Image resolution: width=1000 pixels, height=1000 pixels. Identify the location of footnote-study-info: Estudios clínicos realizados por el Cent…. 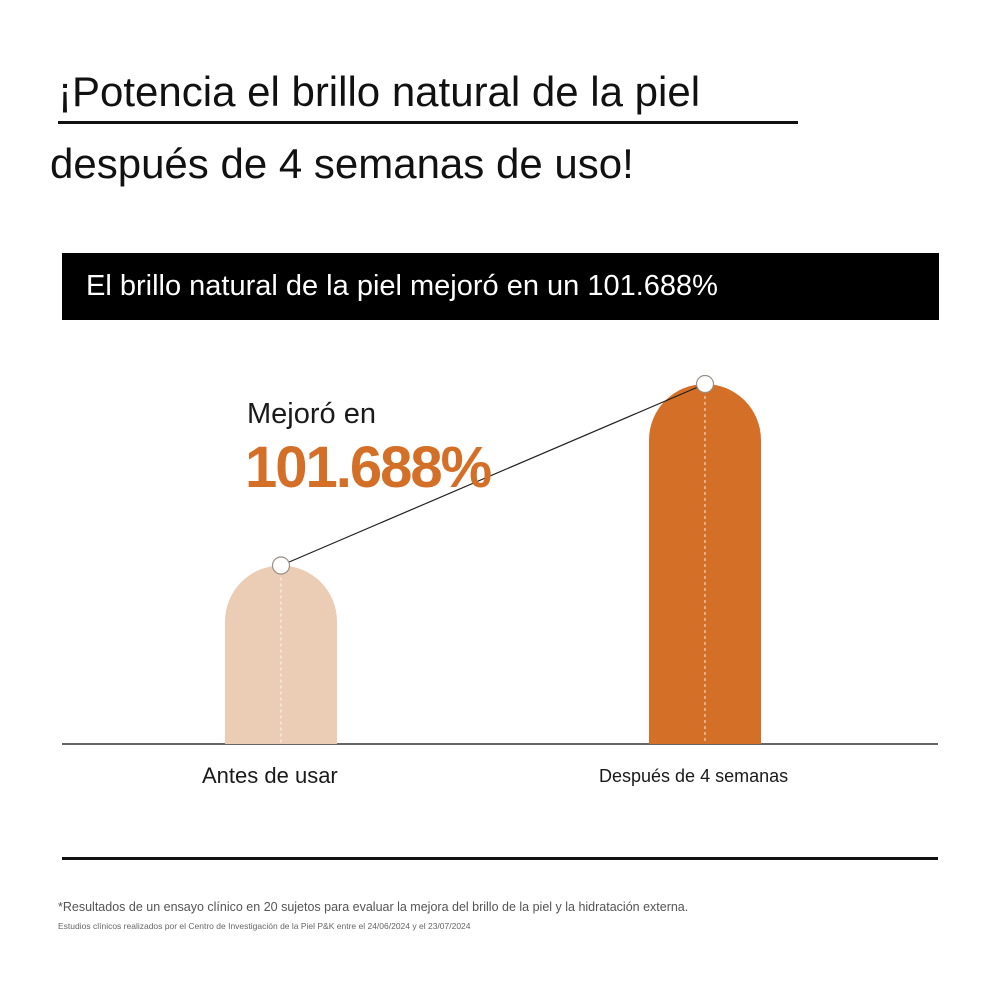
(264, 926).